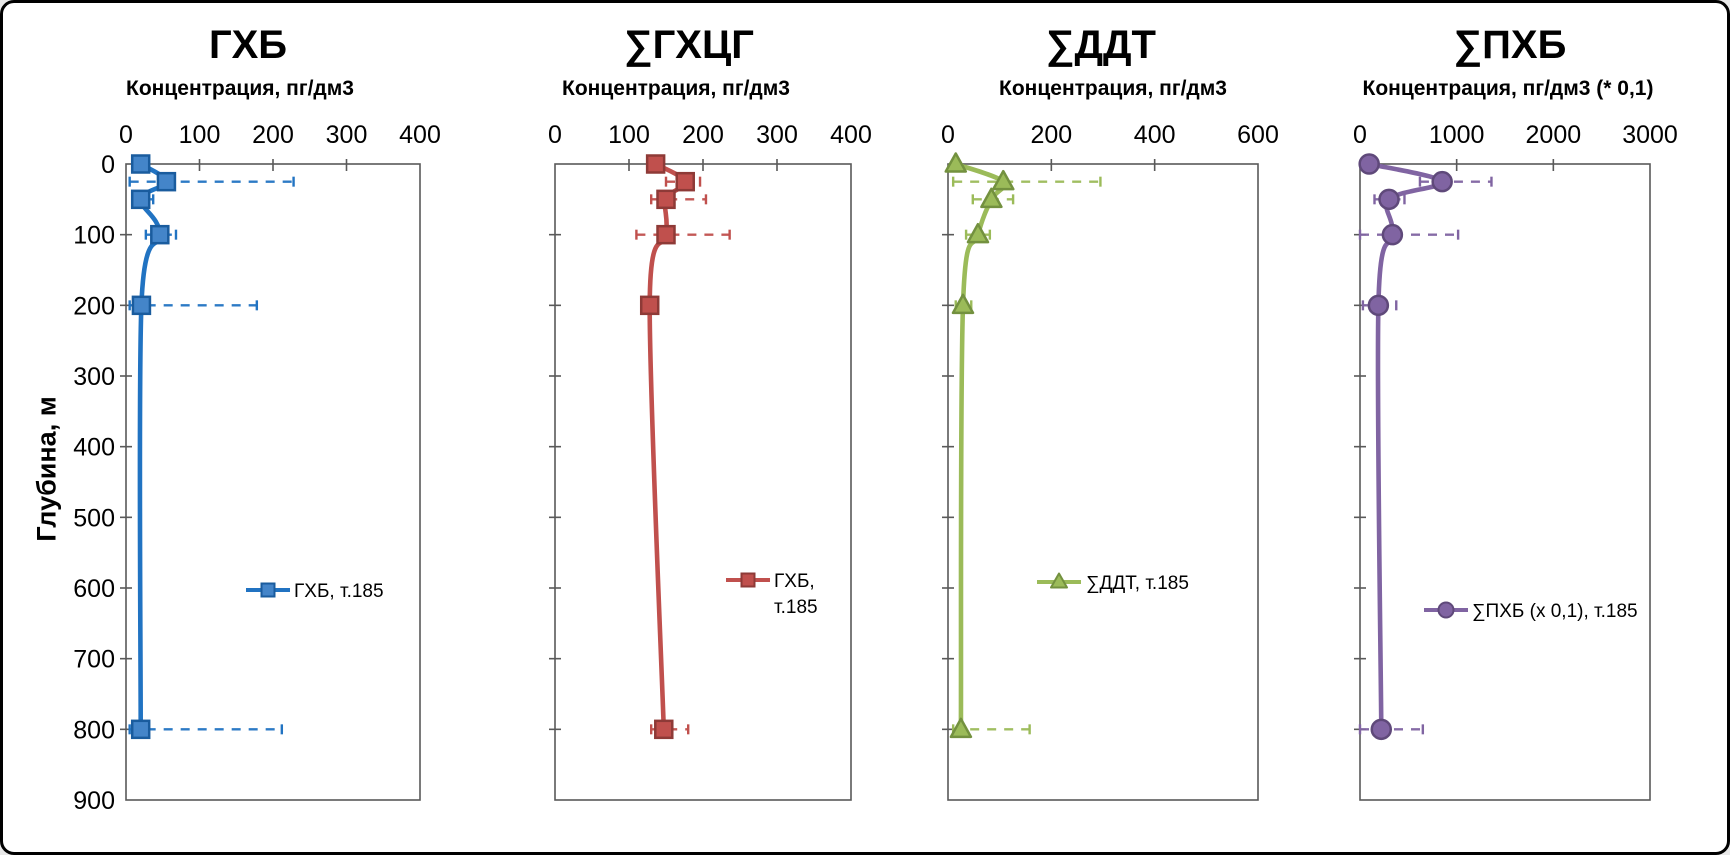 This screenshot has height=855, width=1730. Describe the element at coordinates (1457, 135) in the screenshot. I see `x-tick-label: 1000` at that location.